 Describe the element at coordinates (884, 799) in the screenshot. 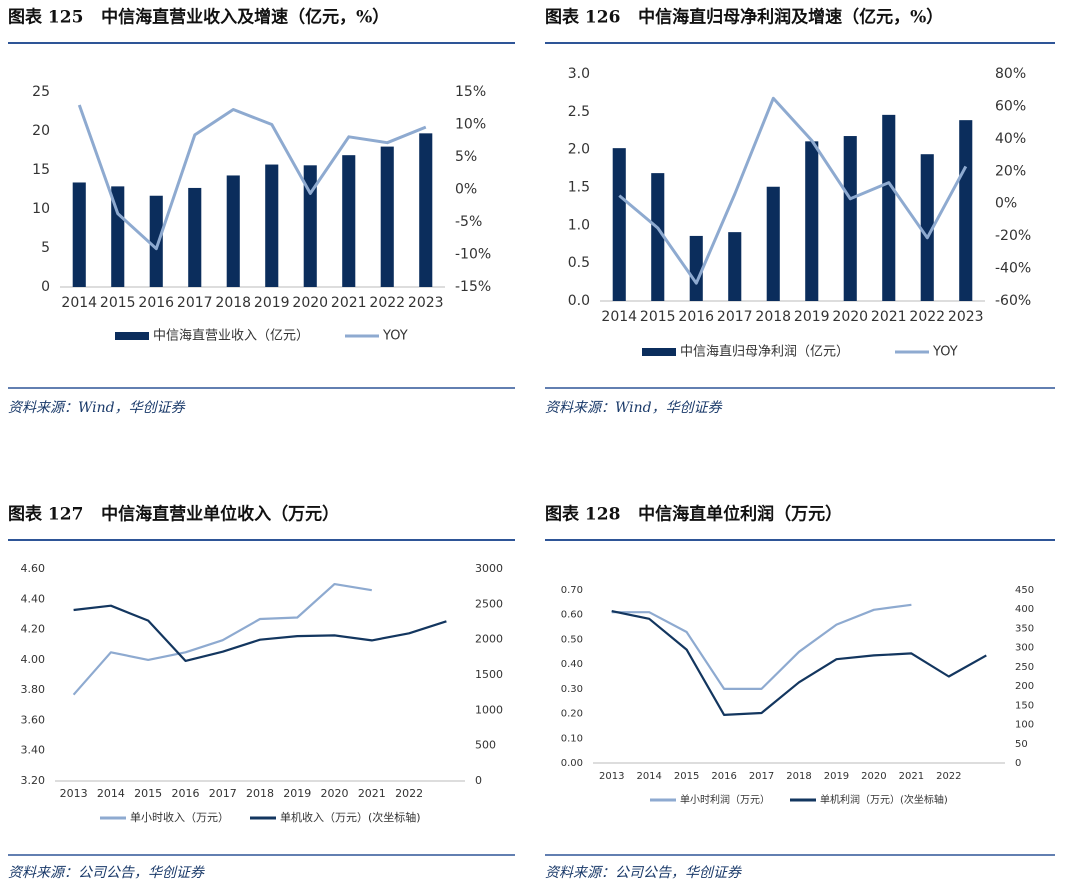

I see `legend-label: 单机利润（万元）(次坐标轴)` at that location.